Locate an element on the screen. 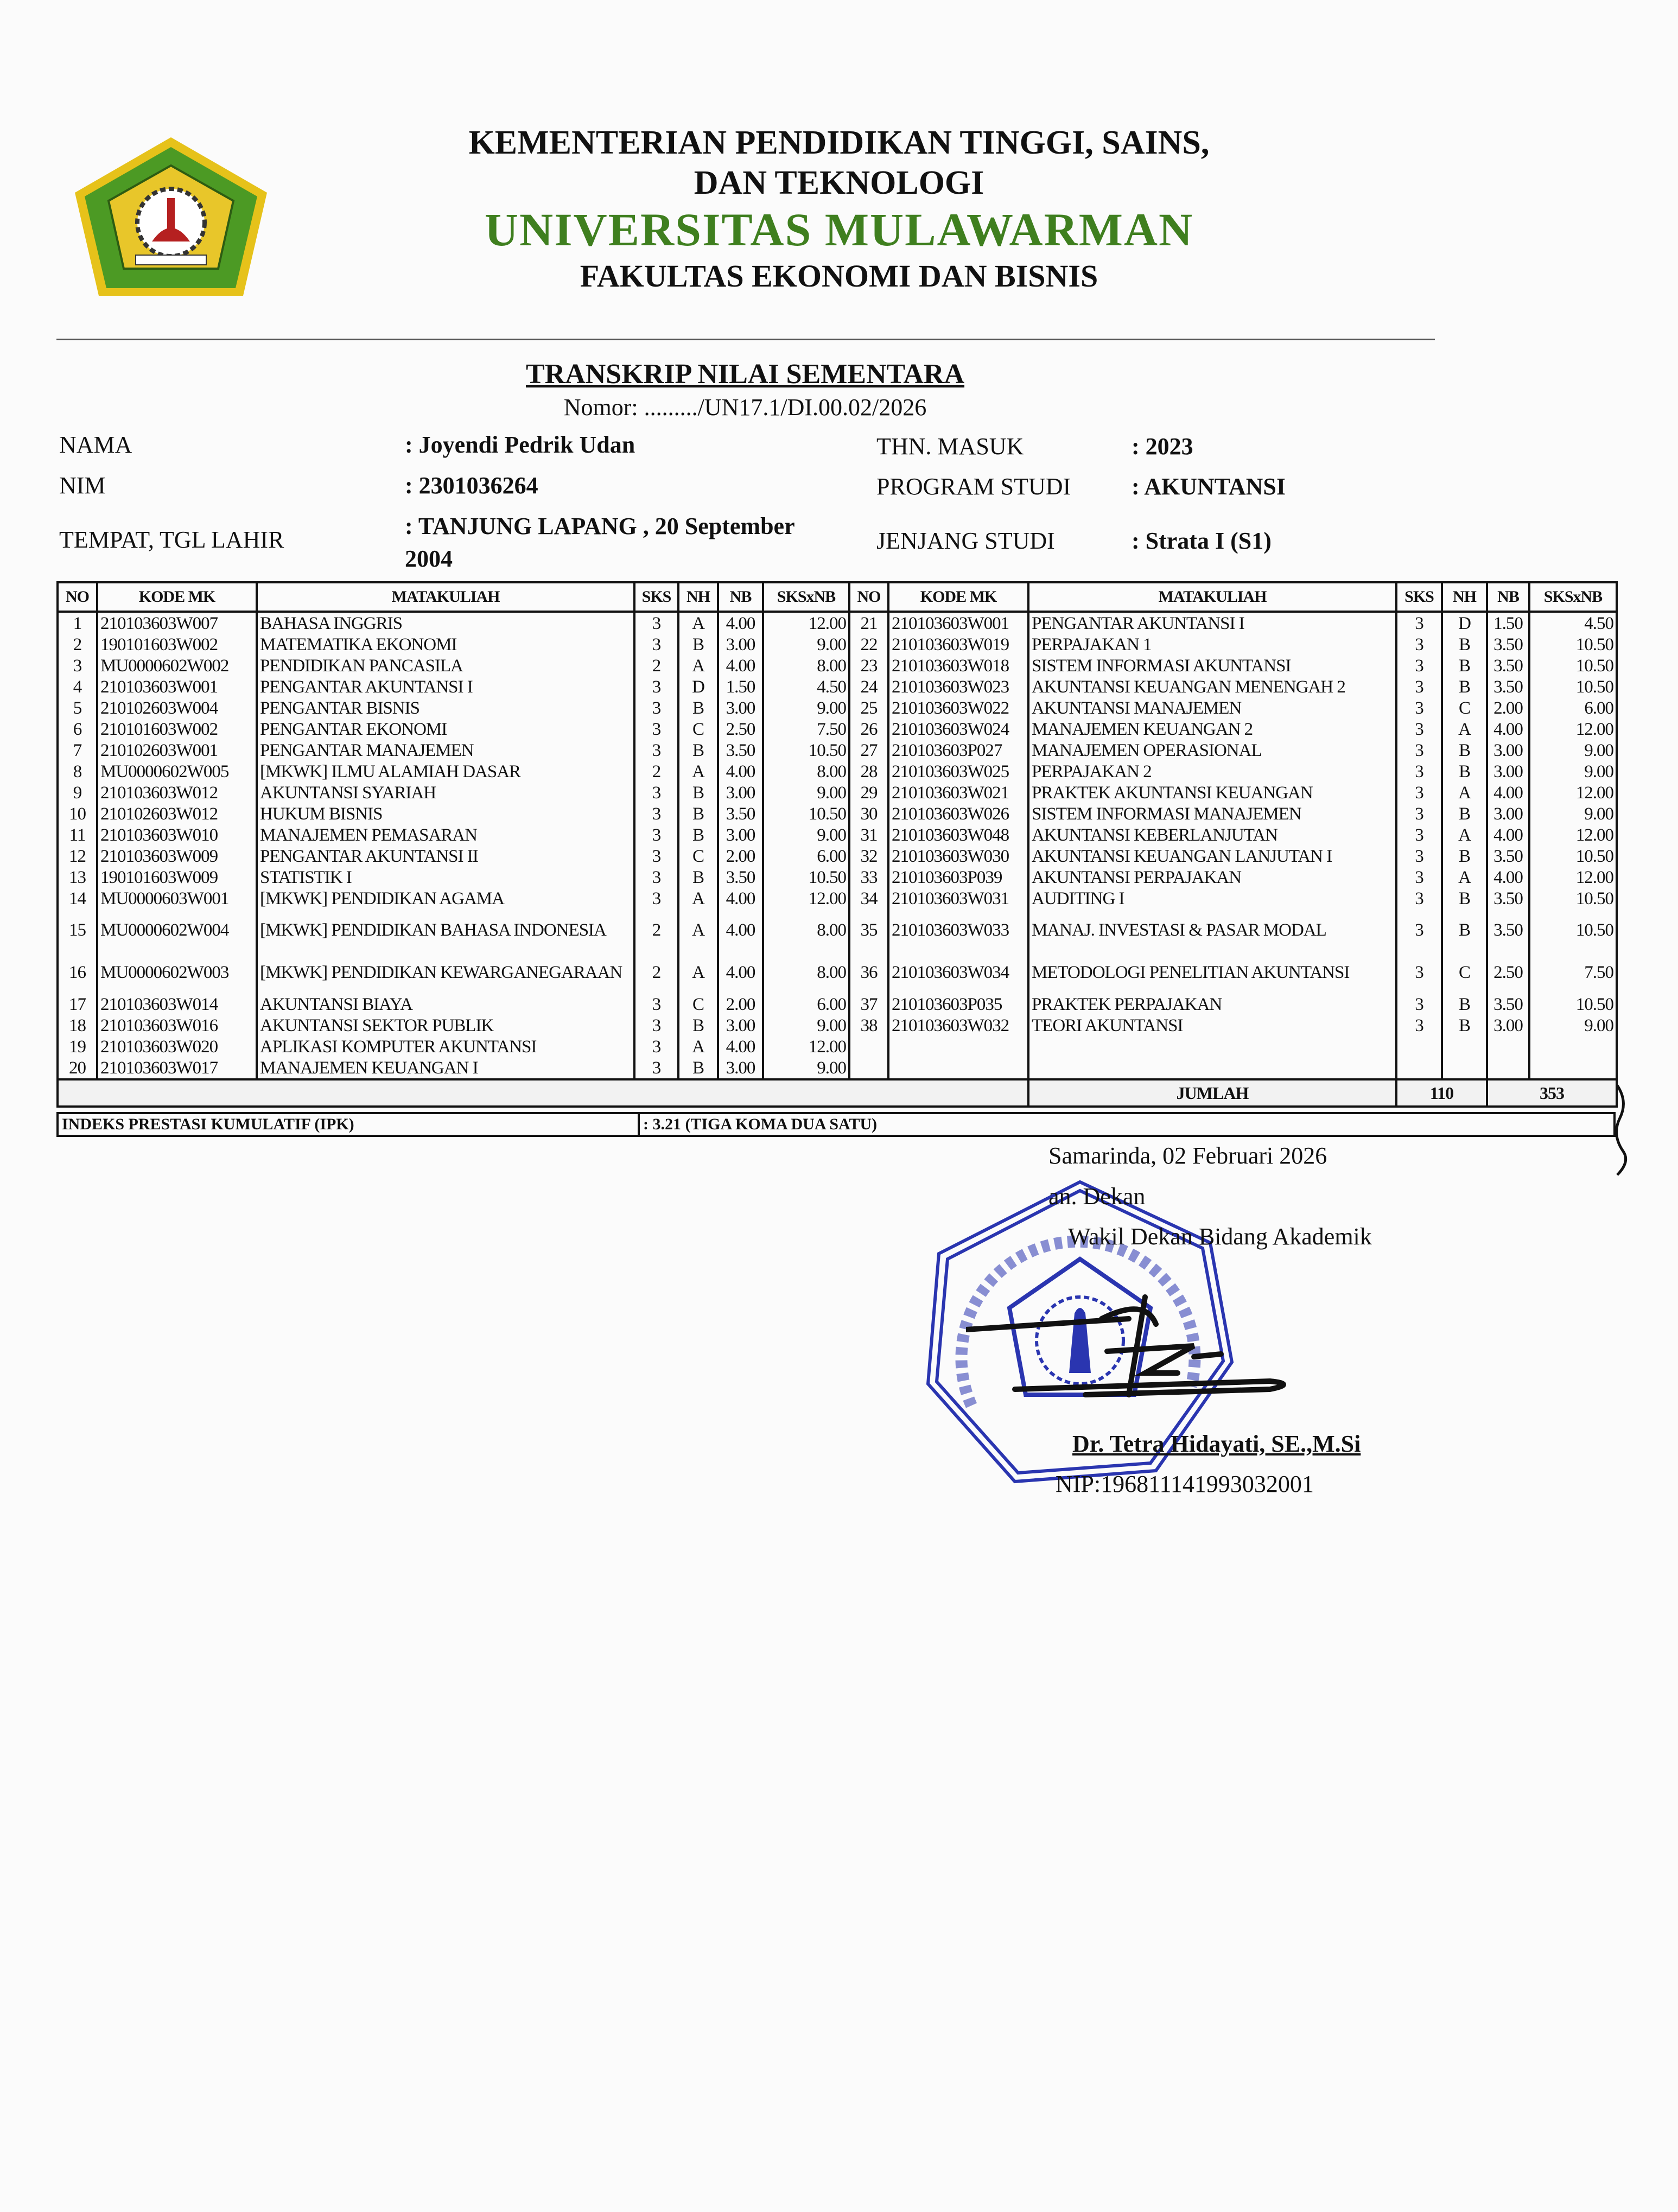  course-name is located at coordinates (1212, 1068).